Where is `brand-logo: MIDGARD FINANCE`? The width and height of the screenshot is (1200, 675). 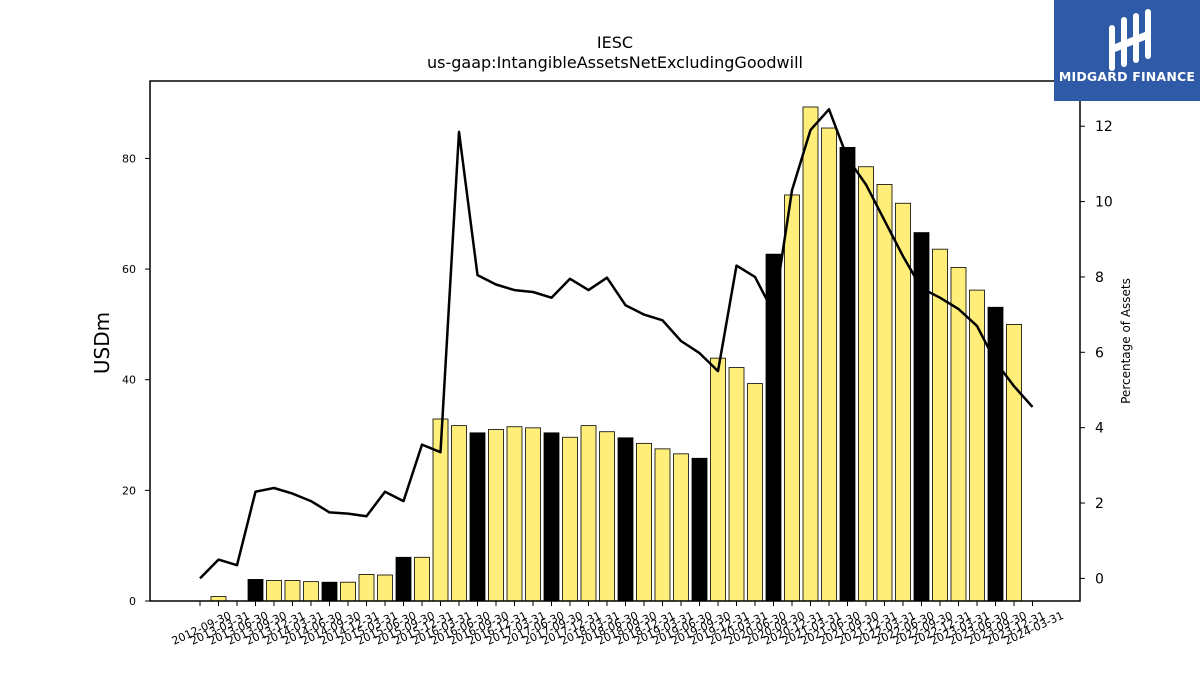 brand-logo: MIDGARD FINANCE is located at coordinates (1127, 50).